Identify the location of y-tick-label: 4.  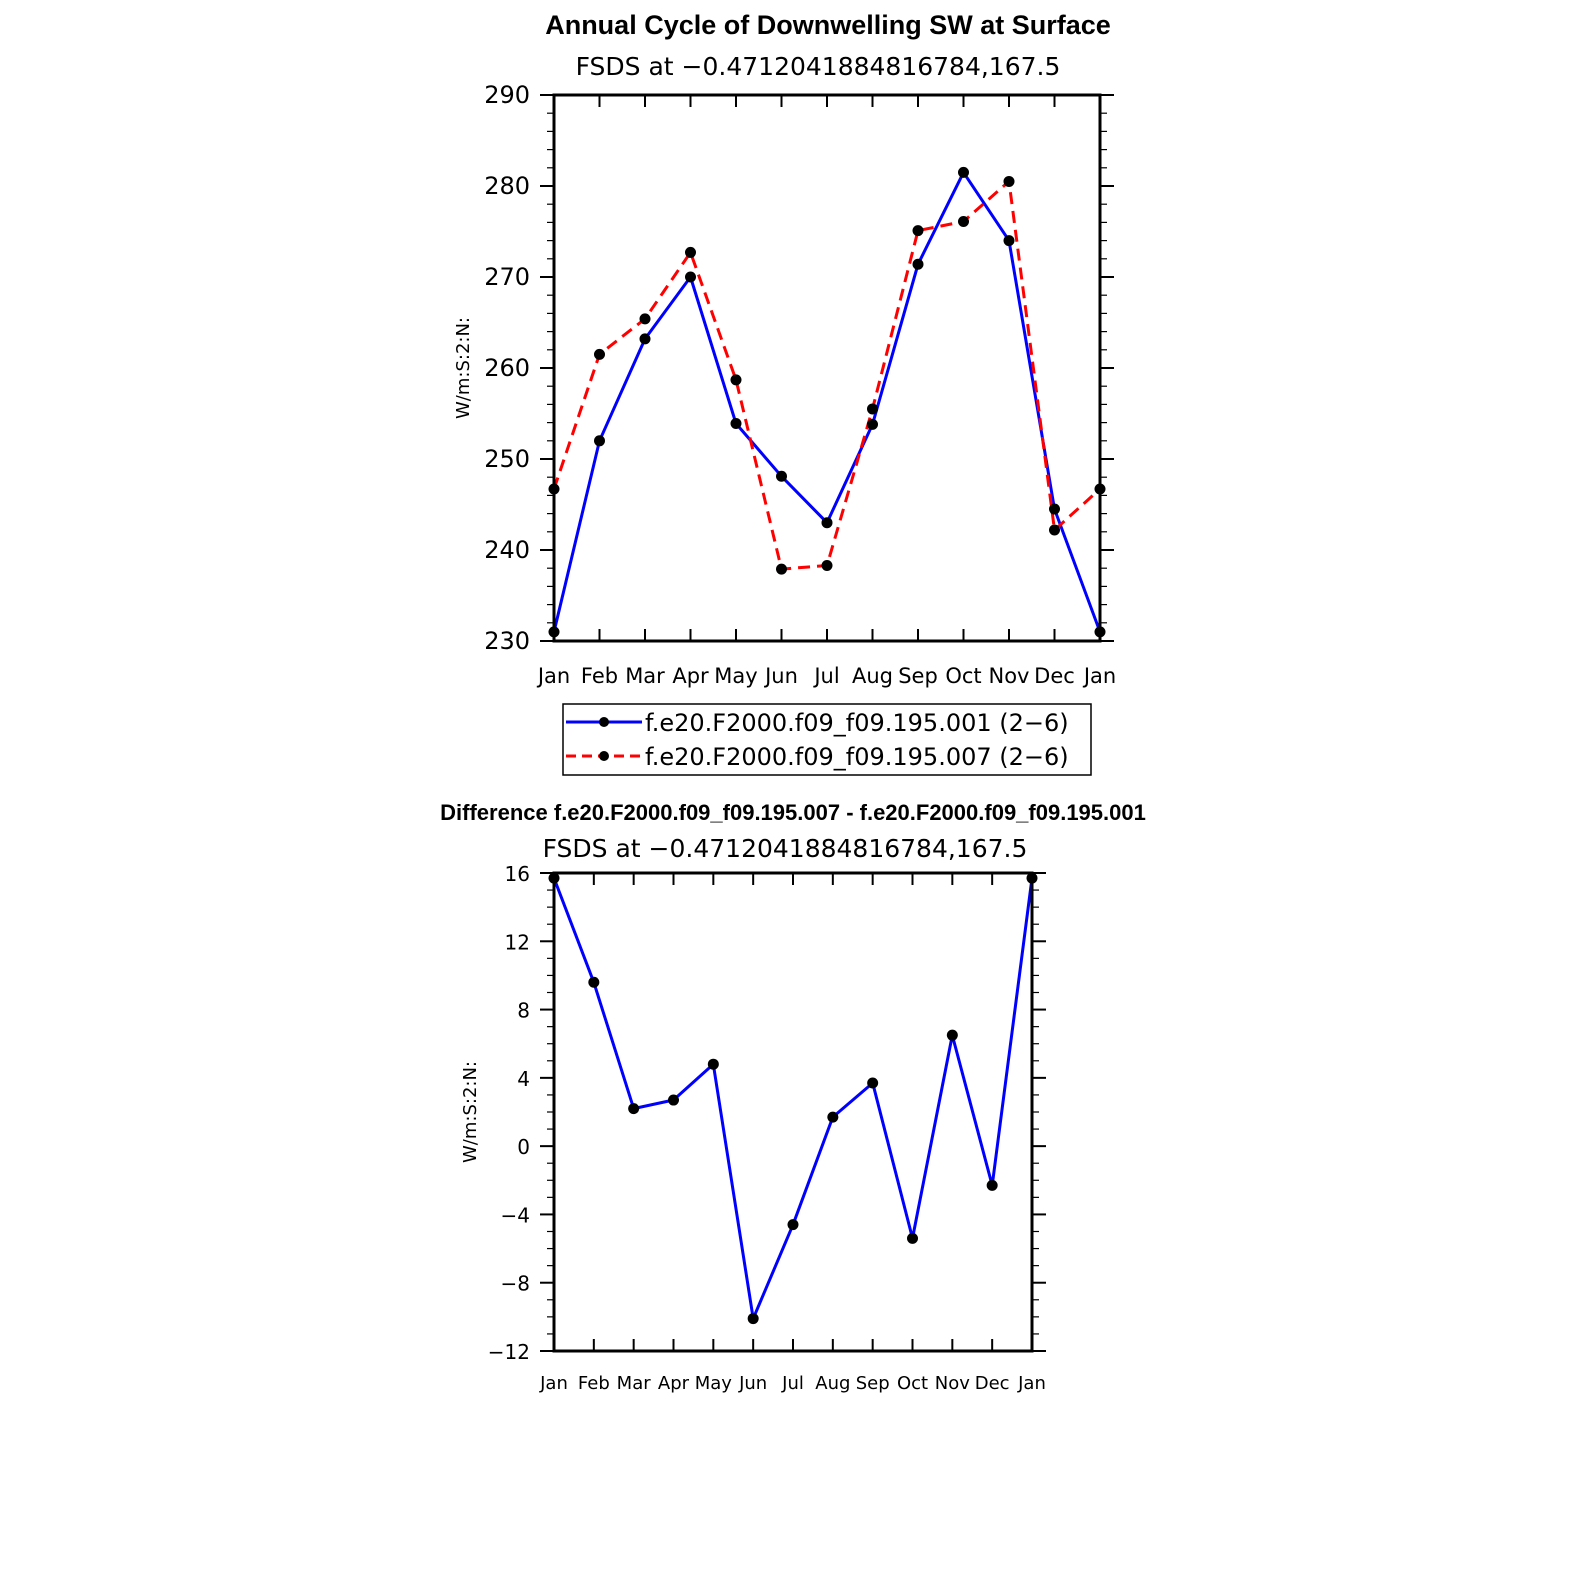
(523, 1079).